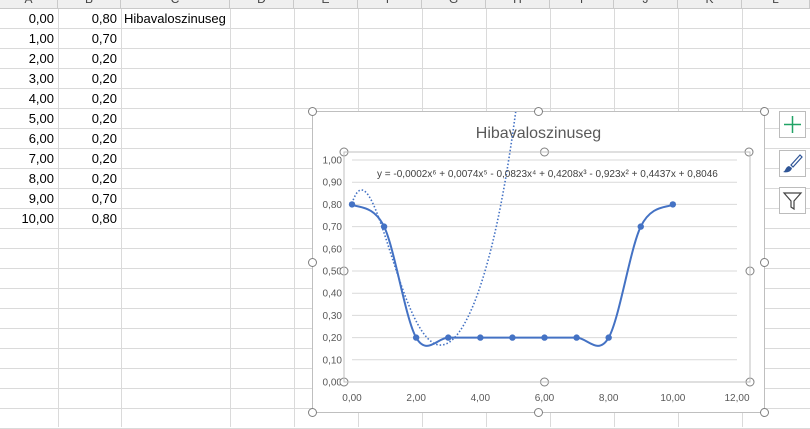  Describe the element at coordinates (454, 4) in the screenshot. I see `column-header-g: G` at that location.